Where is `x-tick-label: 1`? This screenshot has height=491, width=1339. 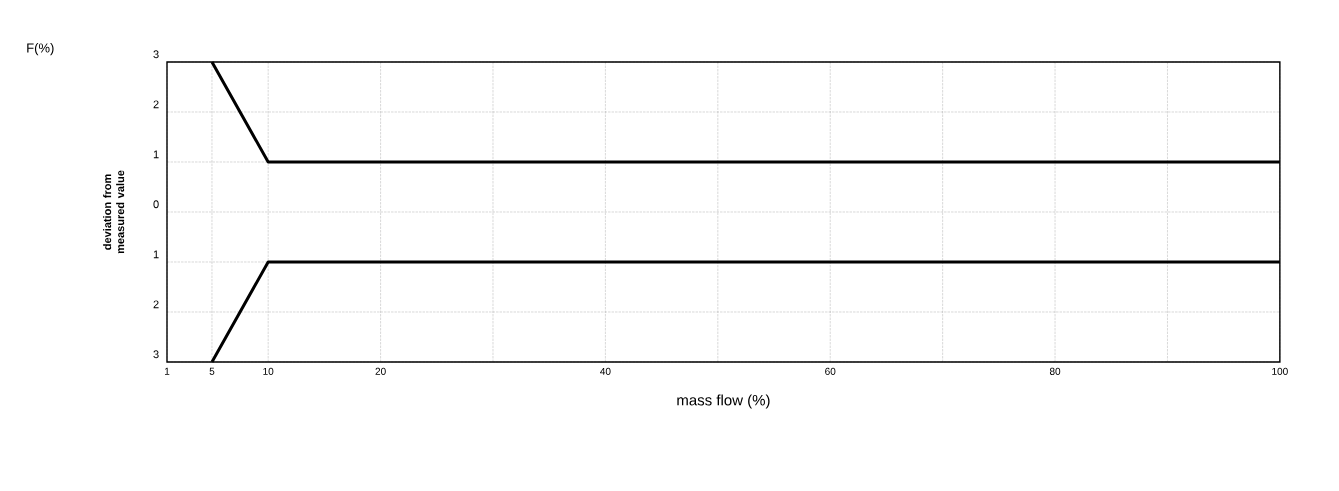 x-tick-label: 1 is located at coordinates (167, 371).